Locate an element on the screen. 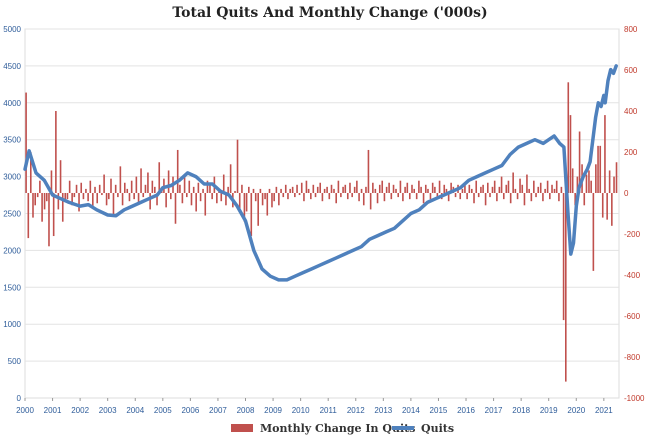 The width and height of the screenshot is (660, 435). x-tick-label: 2011 is located at coordinates (329, 410).